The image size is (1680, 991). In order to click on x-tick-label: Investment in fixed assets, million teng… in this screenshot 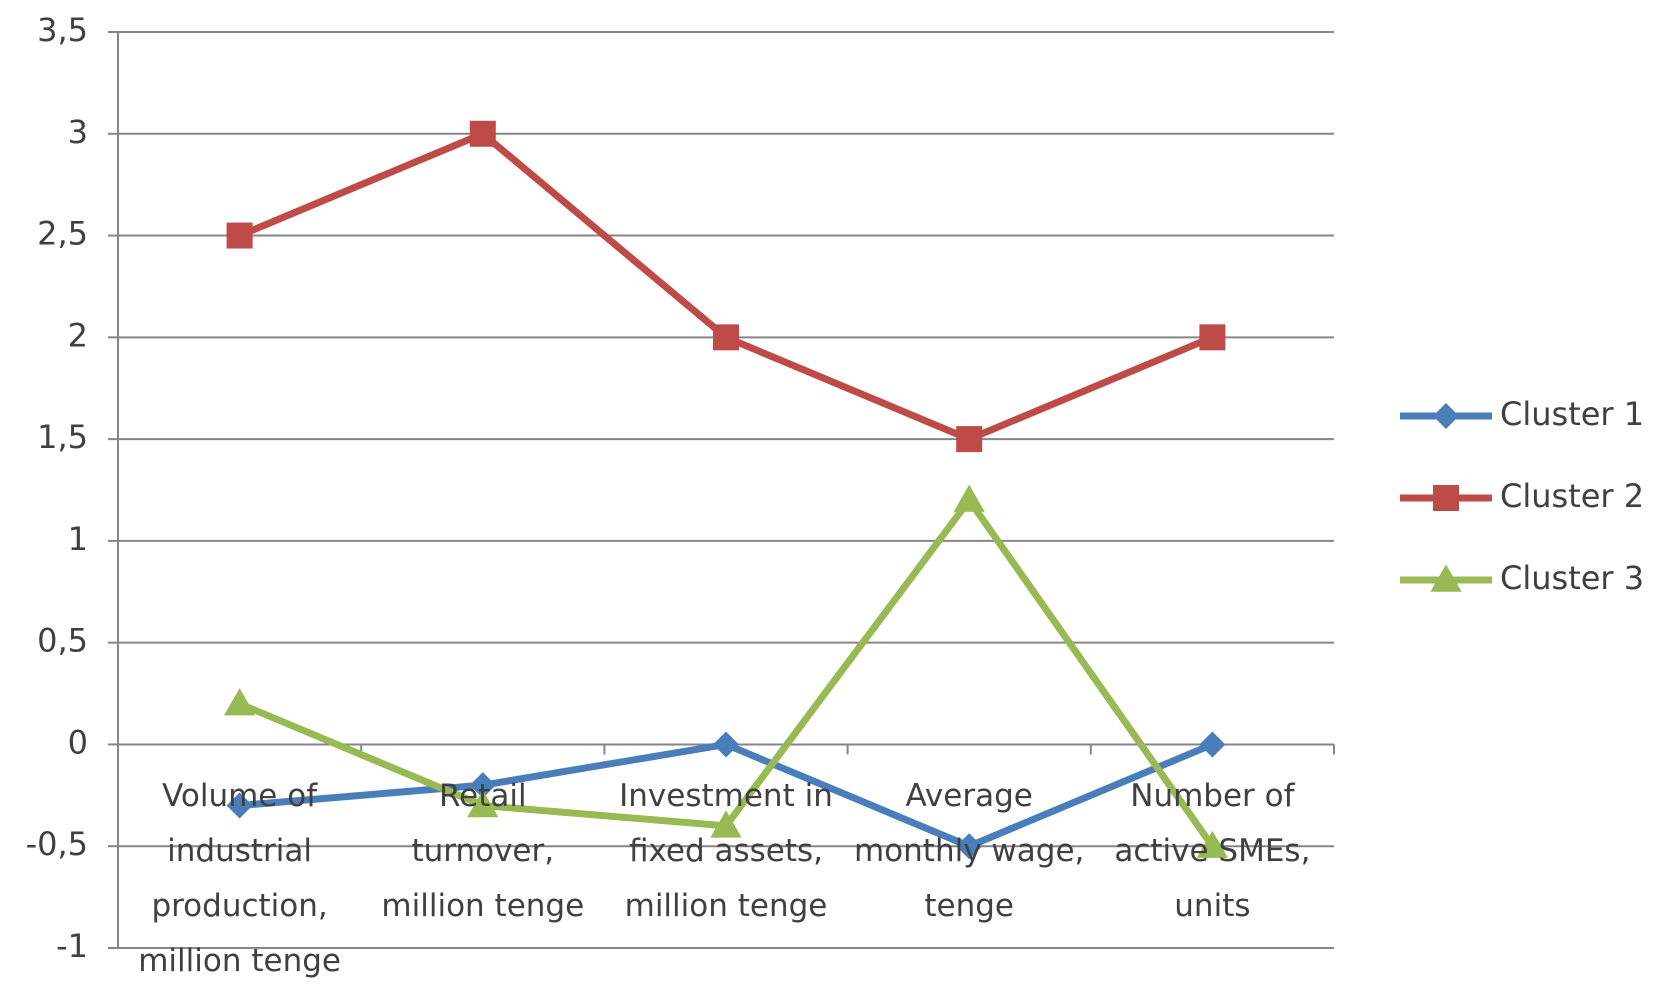, I will do `click(726, 851)`.